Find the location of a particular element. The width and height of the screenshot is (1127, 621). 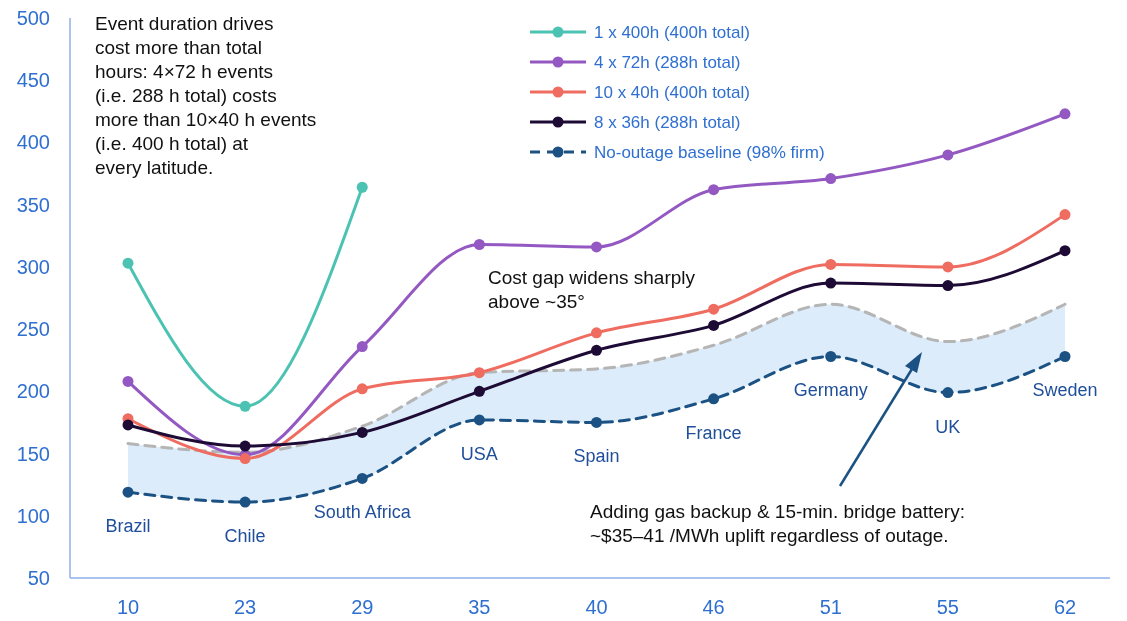

legend-label: No-outage baseline (98% firm) is located at coordinates (709, 152).